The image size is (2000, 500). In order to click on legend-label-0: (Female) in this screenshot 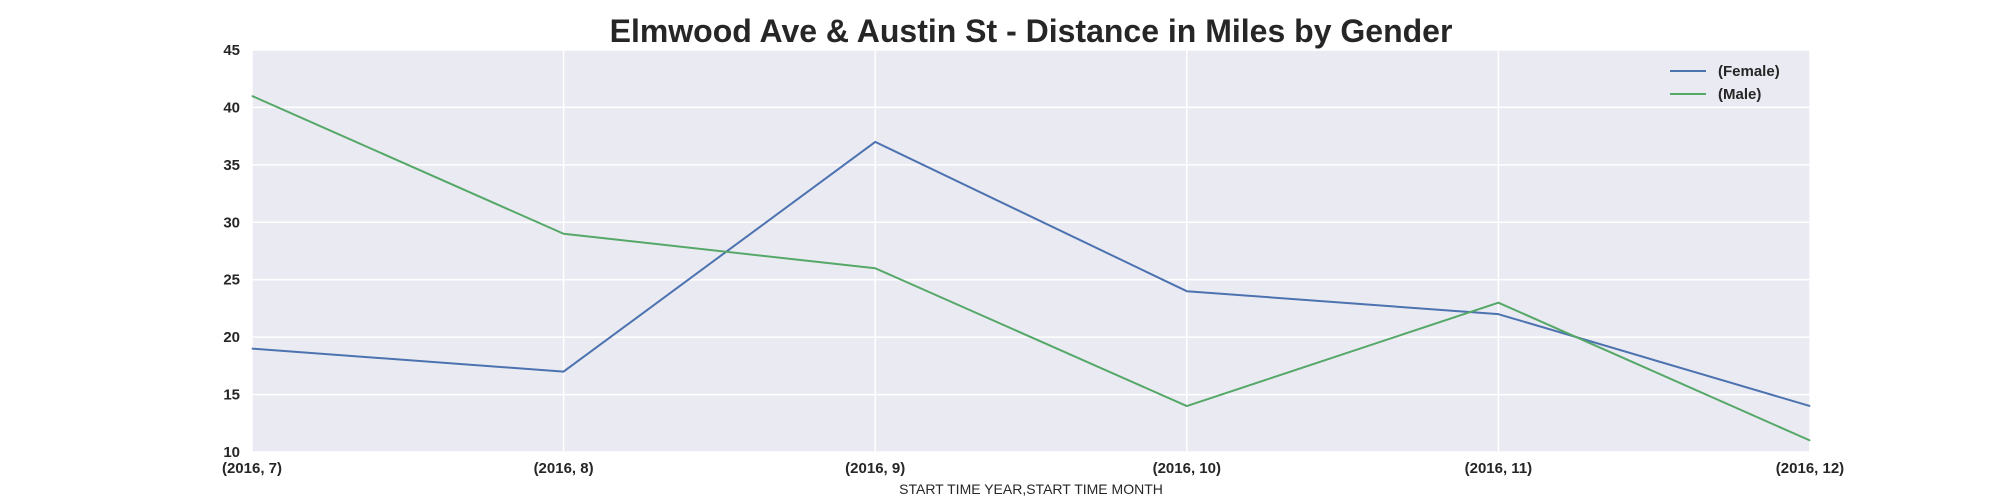, I will do `click(1749, 71)`.